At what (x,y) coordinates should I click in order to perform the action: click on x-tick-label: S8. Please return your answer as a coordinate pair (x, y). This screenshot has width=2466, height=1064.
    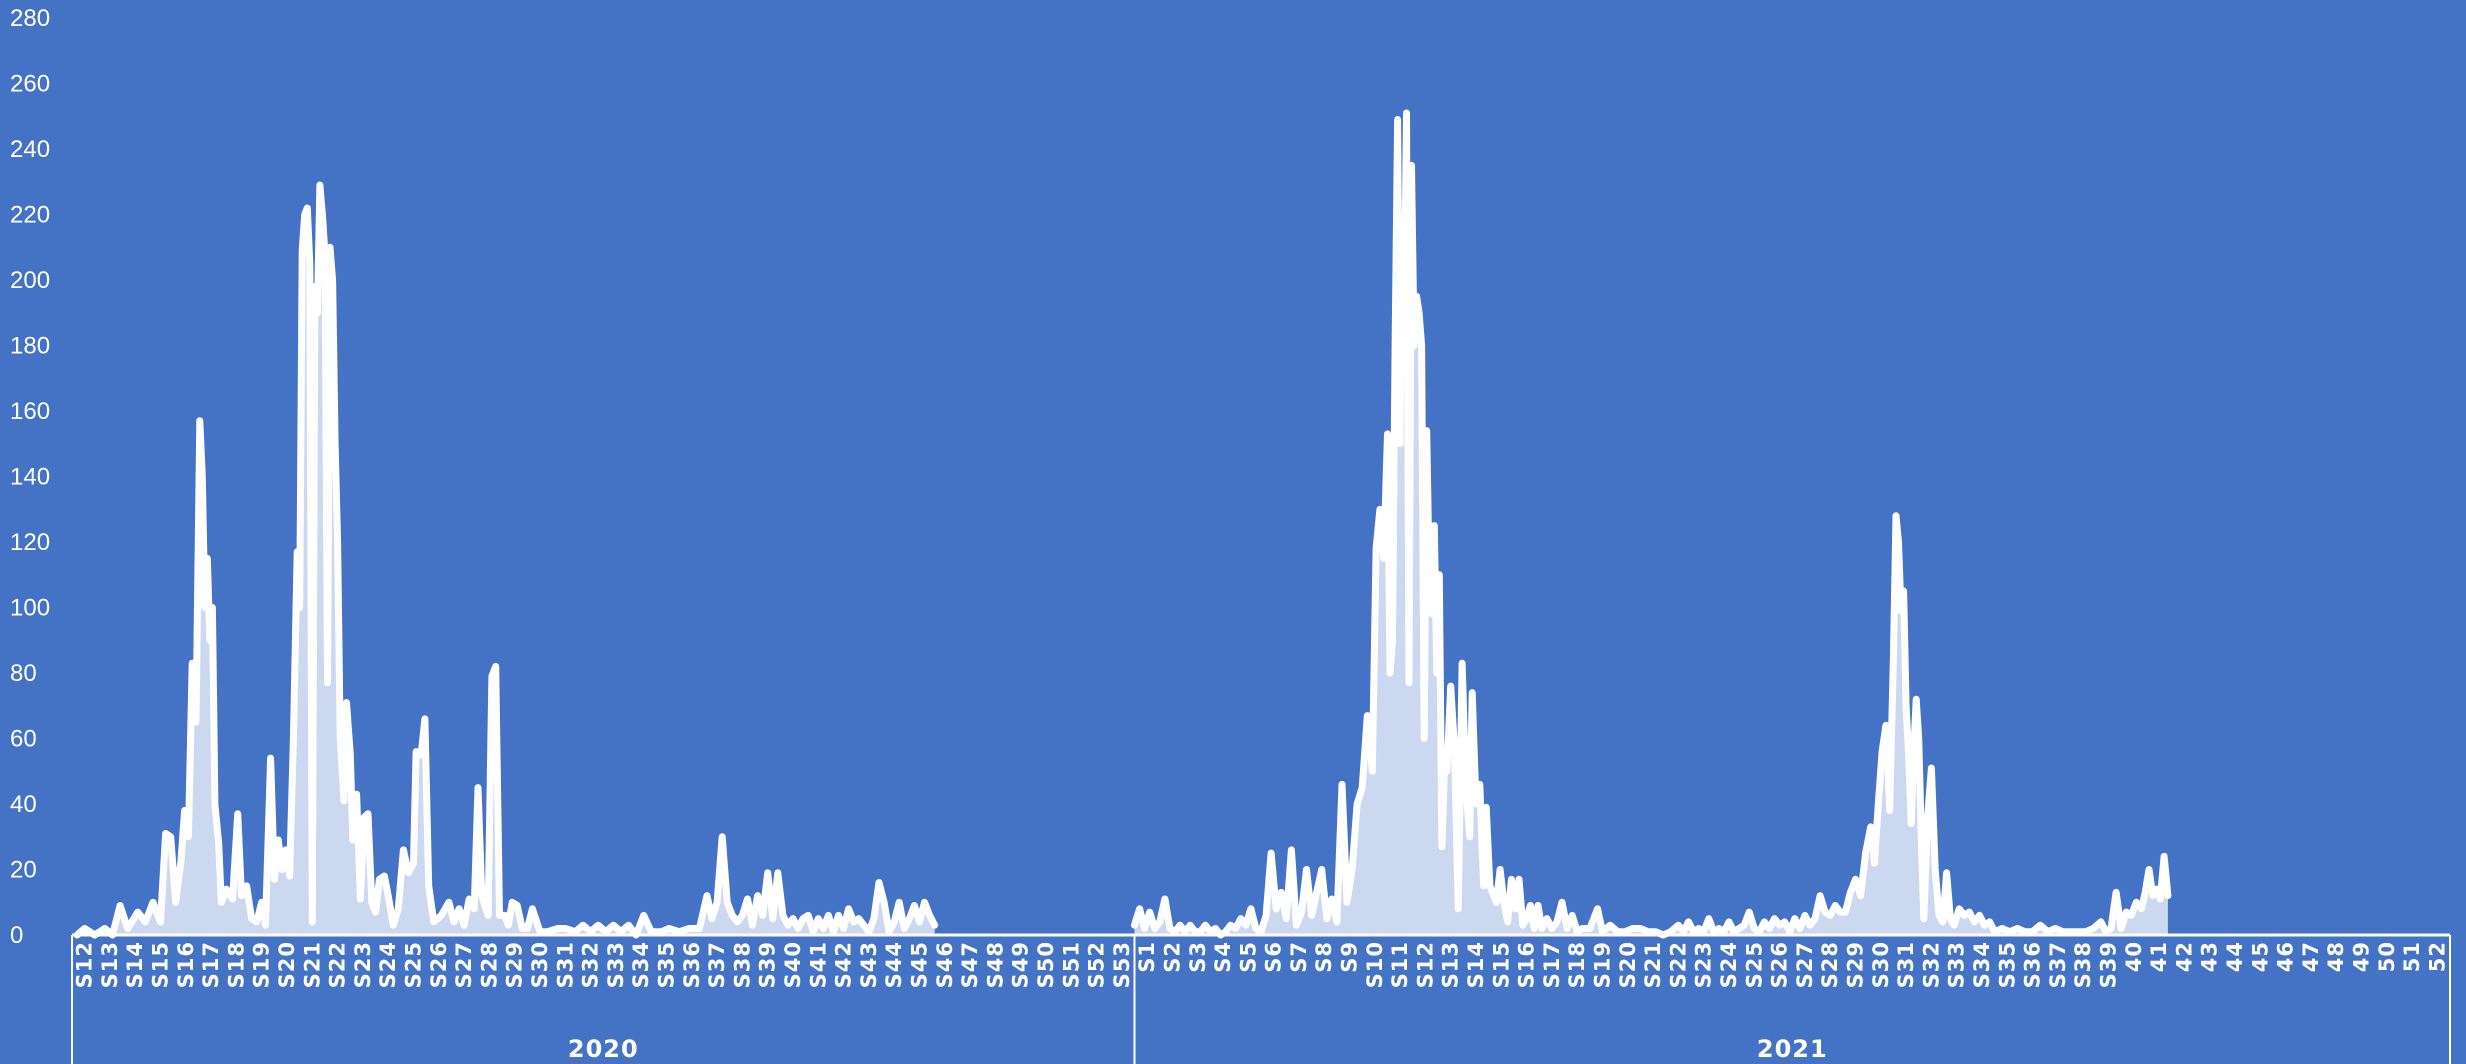
    Looking at the image, I should click on (1324, 957).